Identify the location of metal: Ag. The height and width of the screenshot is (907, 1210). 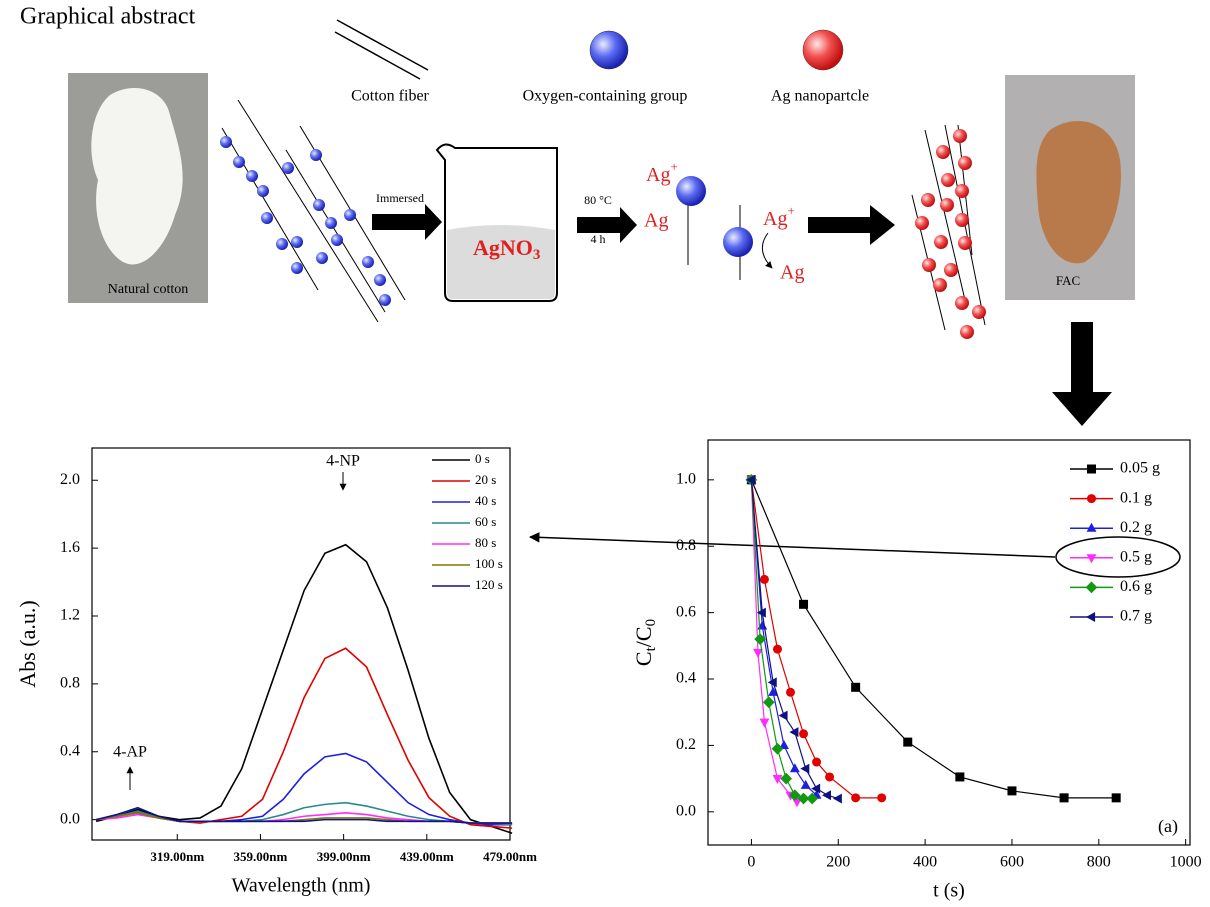
(656, 221).